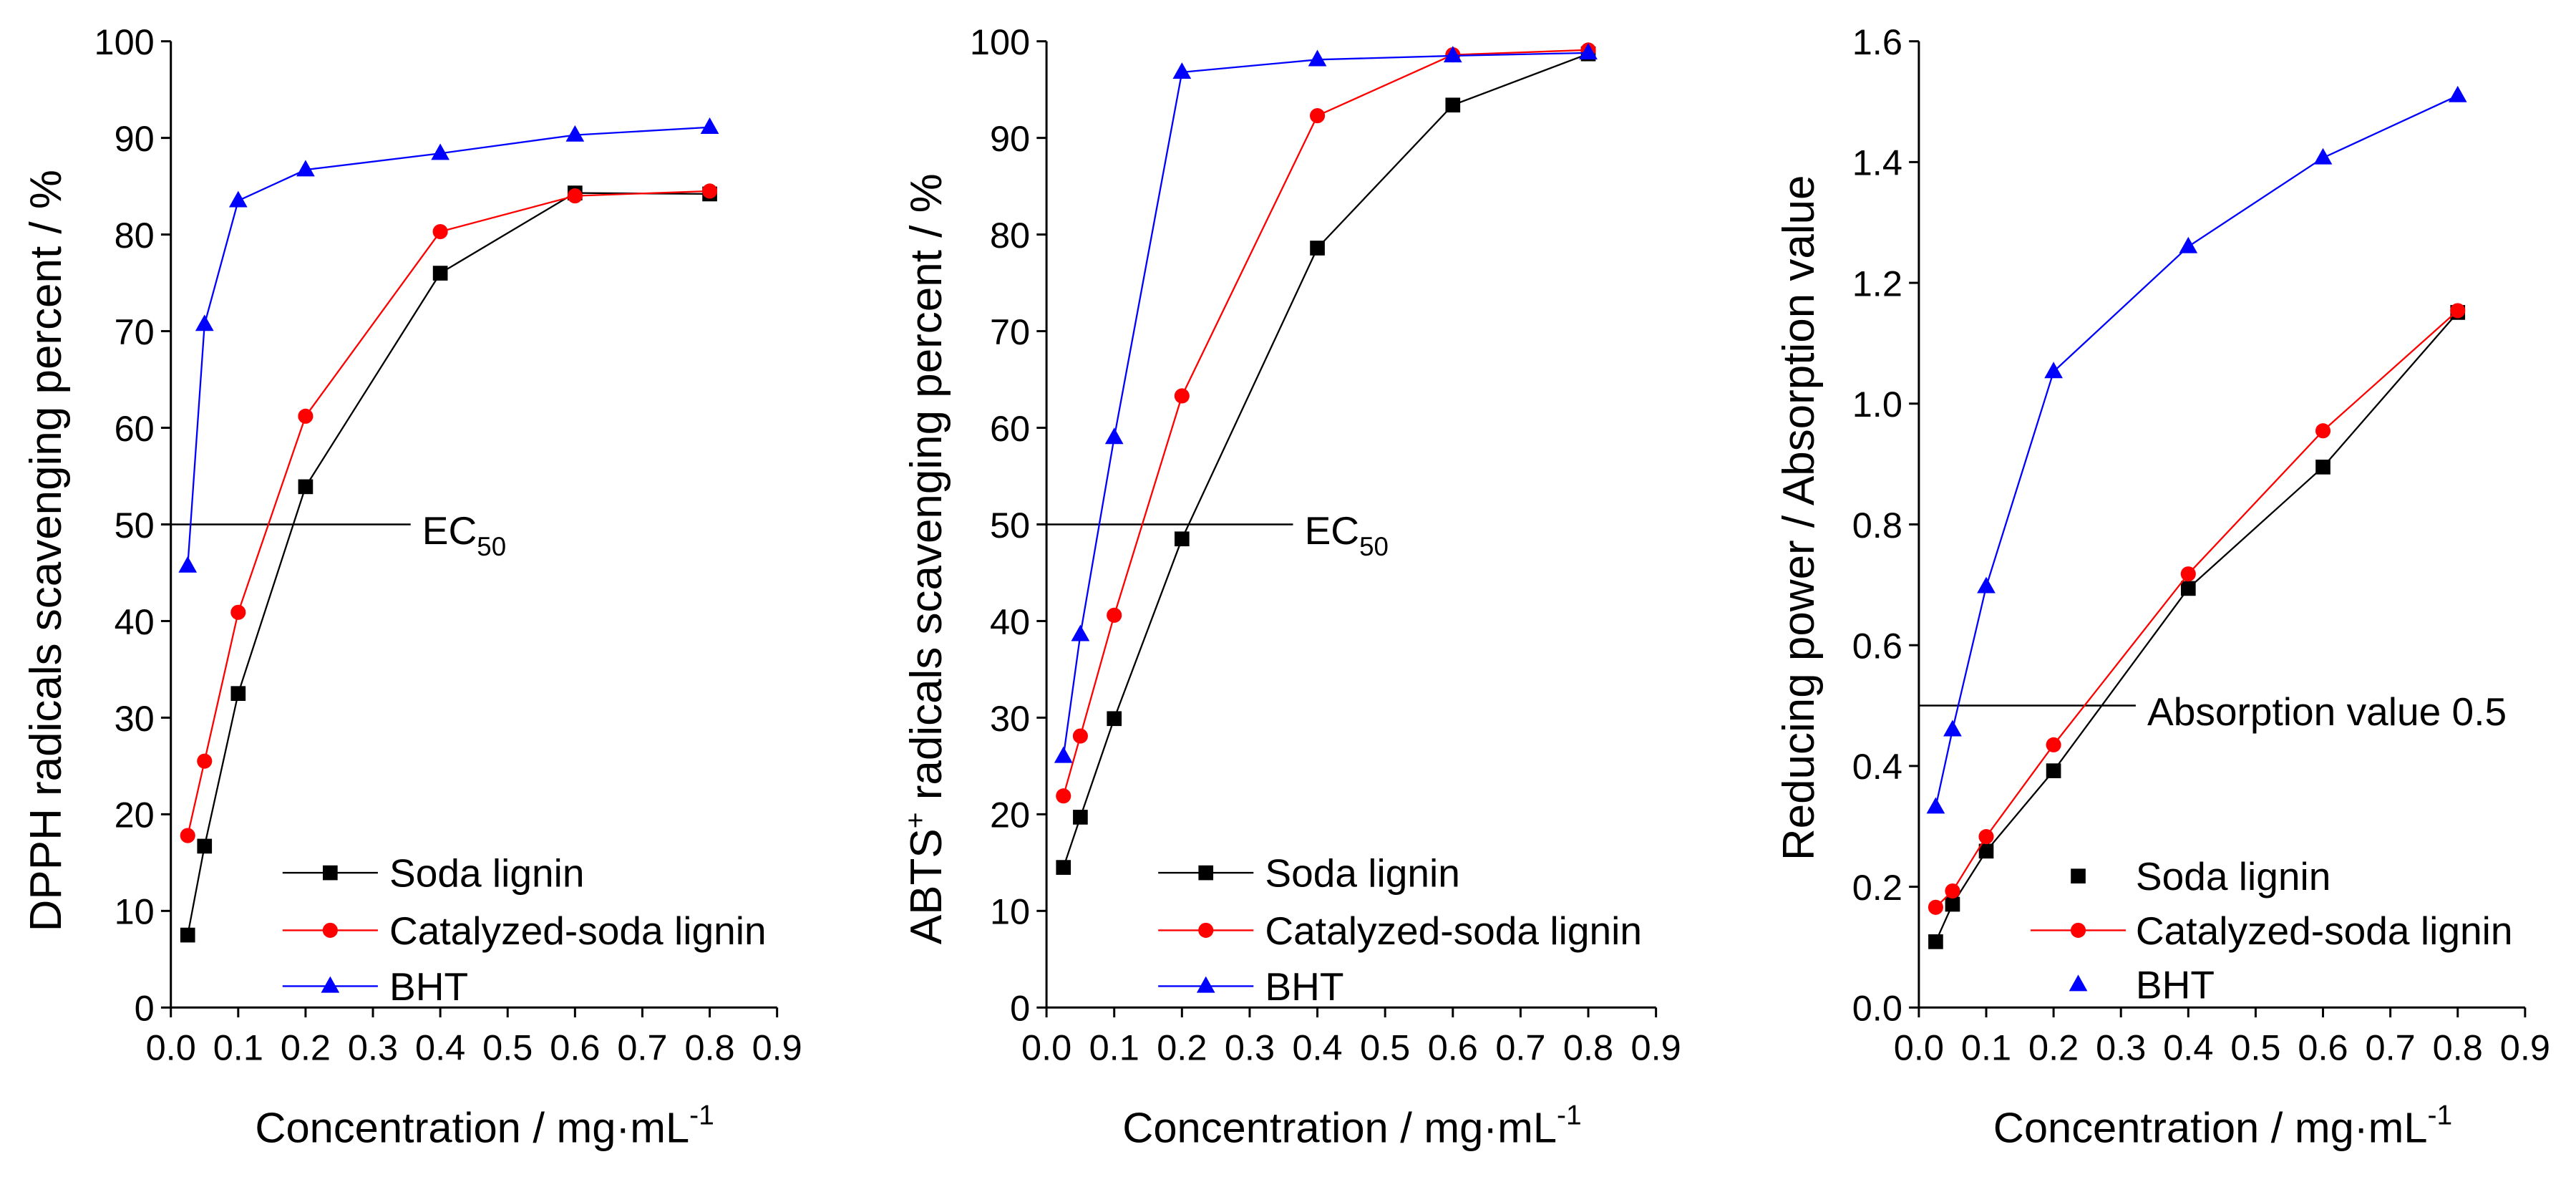 Image resolution: width=2576 pixels, height=1177 pixels. What do you see at coordinates (464, 534) in the screenshot?
I see `reference-line-label: EC50` at bounding box center [464, 534].